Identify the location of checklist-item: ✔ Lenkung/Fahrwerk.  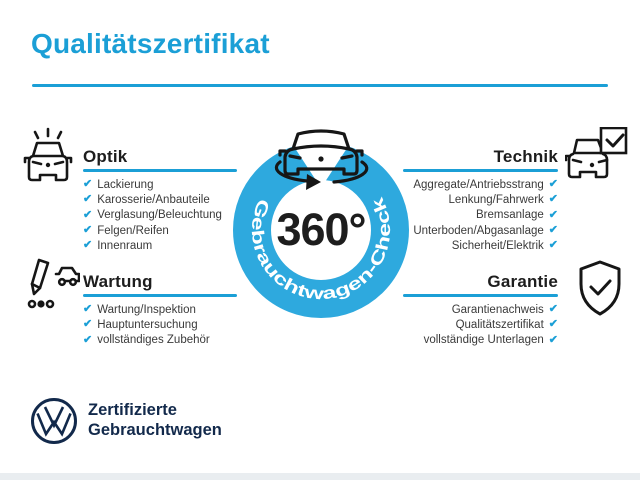
(458, 199).